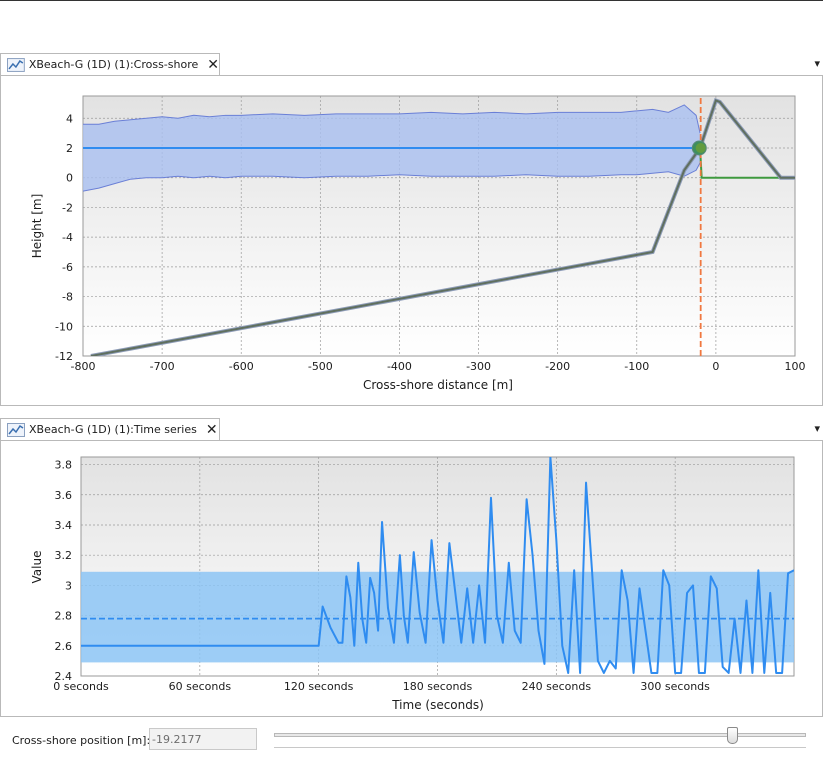 The height and width of the screenshot is (779, 823). Describe the element at coordinates (557, 366) in the screenshot. I see `x-tick-label: -200` at that location.